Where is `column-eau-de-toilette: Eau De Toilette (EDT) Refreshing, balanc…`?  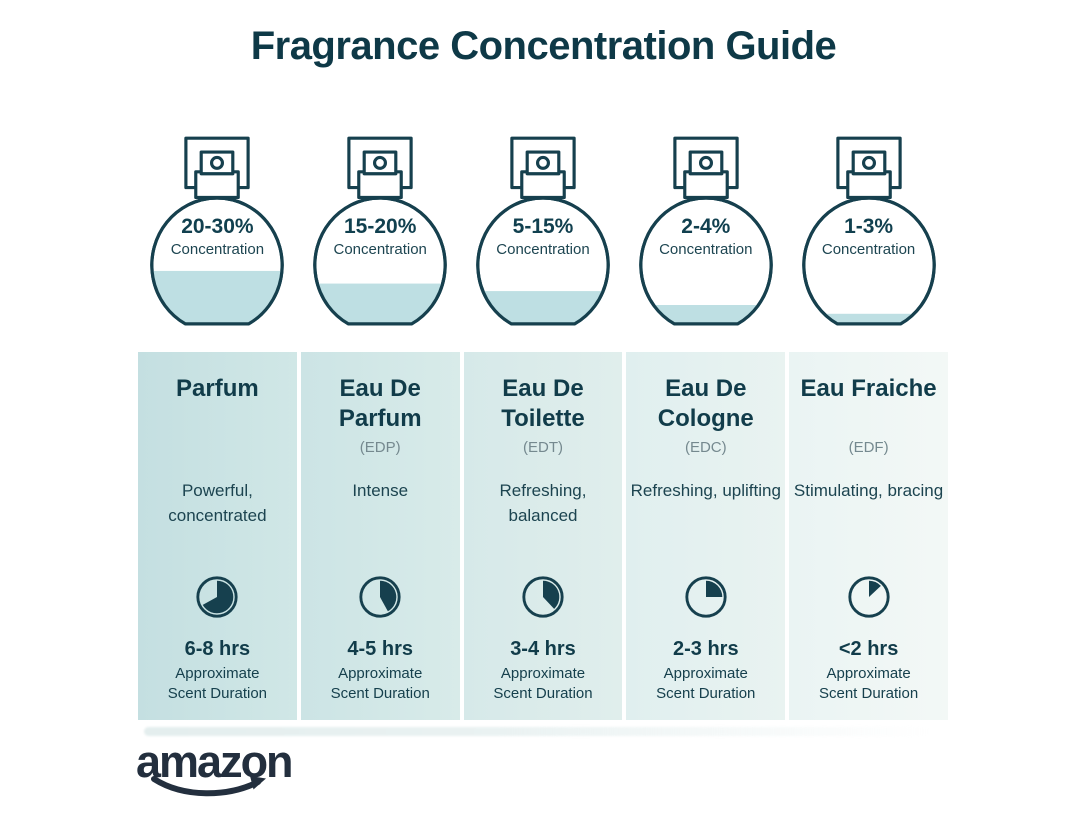 column-eau-de-toilette: Eau De Toilette (EDT) Refreshing, balanc… is located at coordinates (543, 536).